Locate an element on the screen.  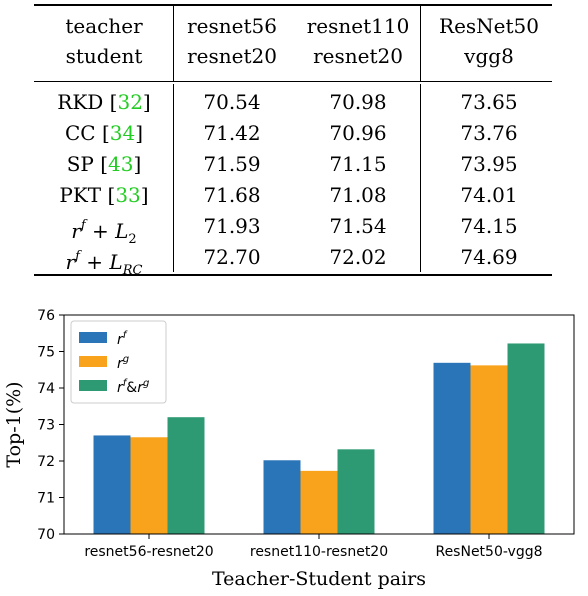
x-tick-label: resnet110-resnet20 is located at coordinates (319, 552).